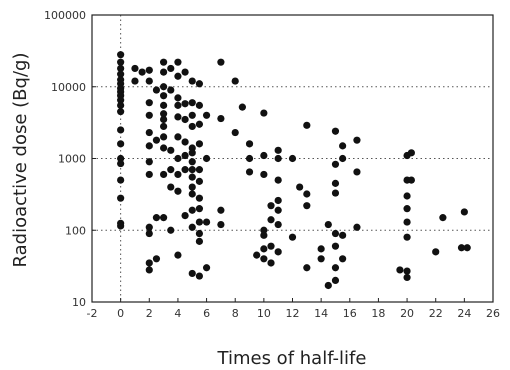 Image resolution: width=510 pixels, height=370 pixels. Describe the element at coordinates (20, 160) in the screenshot. I see `y-axis-title: Radioactive dose (Bq/g)` at that location.